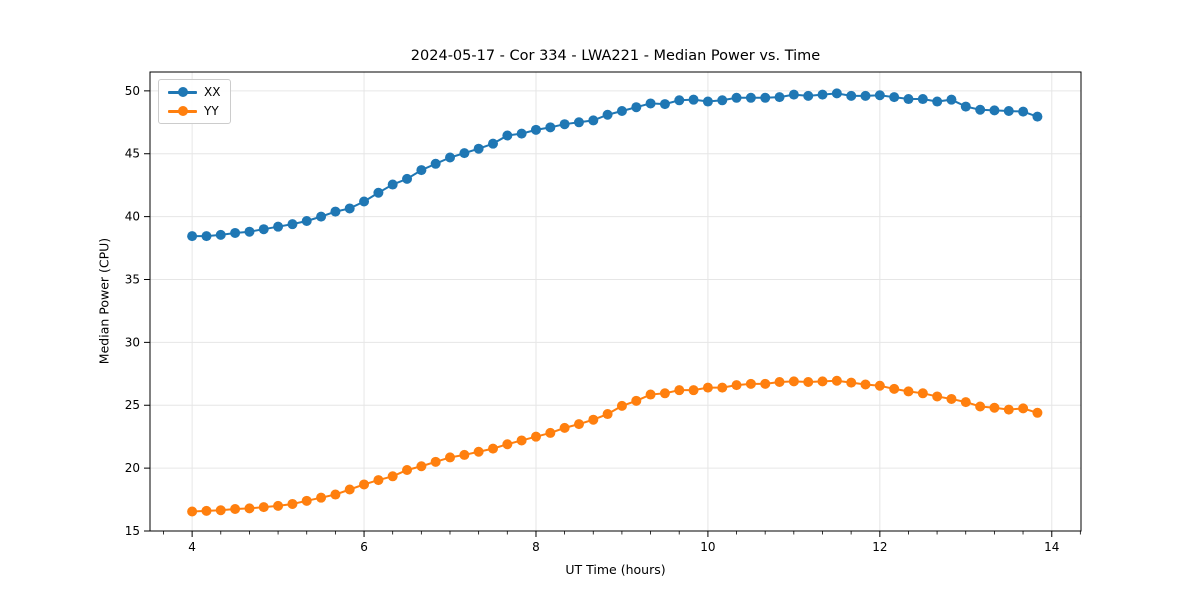  I want to click on legend-label-yy: YY, so click(211, 111).